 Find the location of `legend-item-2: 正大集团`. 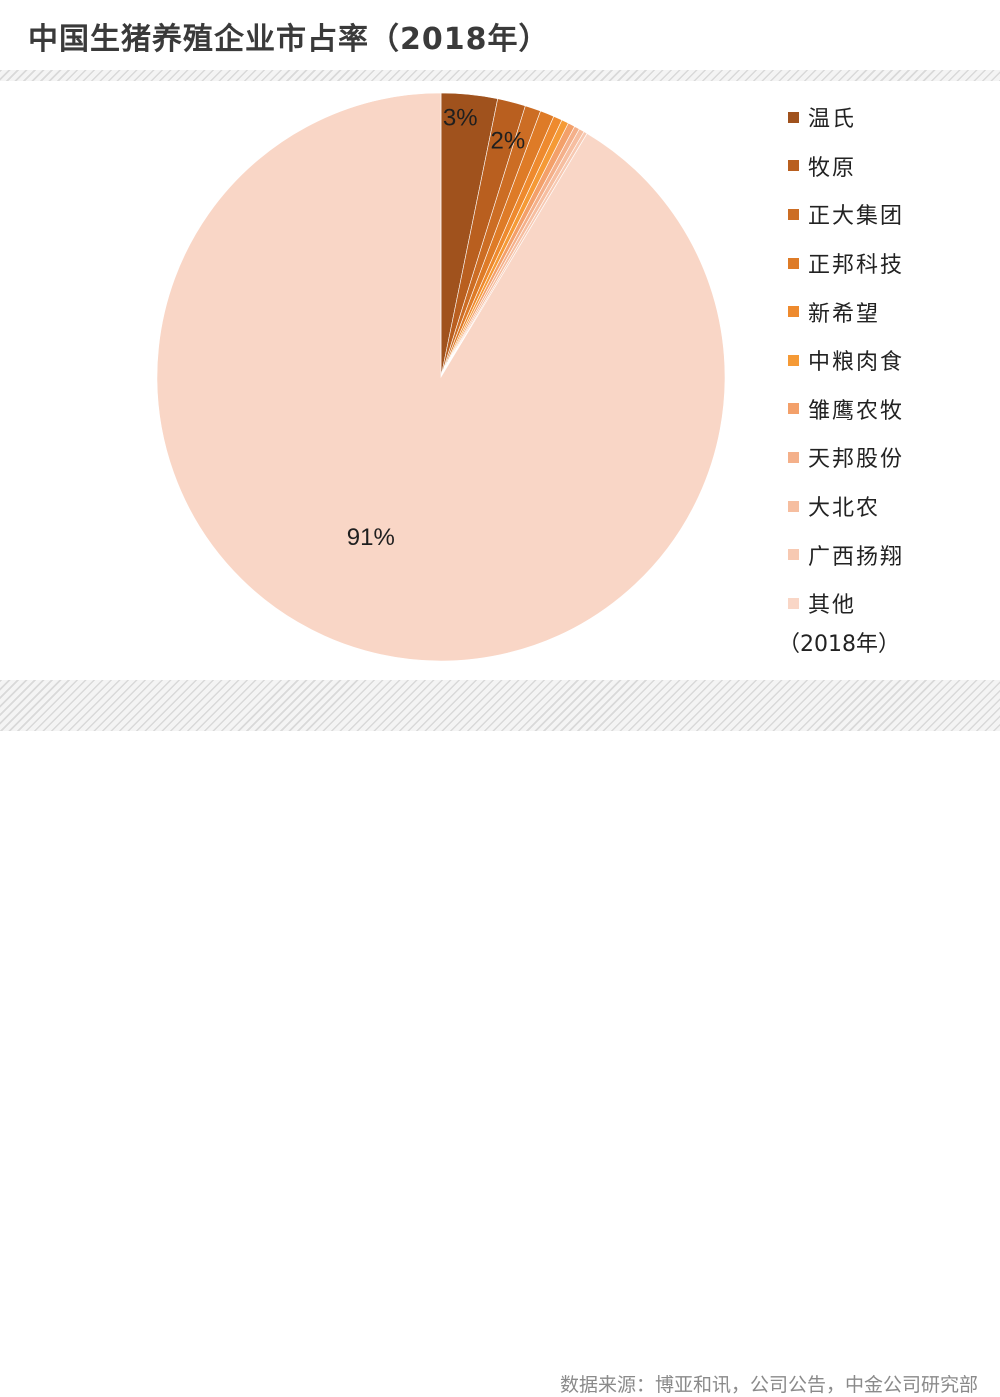

legend-item-2: 正大集团 is located at coordinates (888, 214).